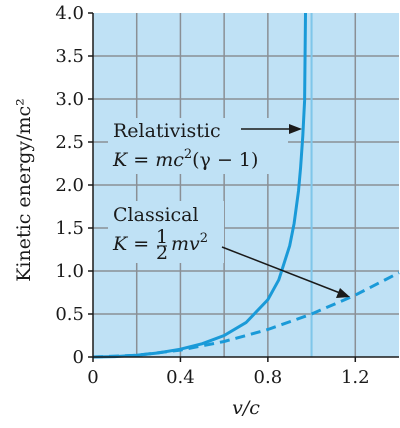 This screenshot has width=400, height=428. What do you see at coordinates (78, 357) in the screenshot?
I see `y-tick-label: 0` at bounding box center [78, 357].